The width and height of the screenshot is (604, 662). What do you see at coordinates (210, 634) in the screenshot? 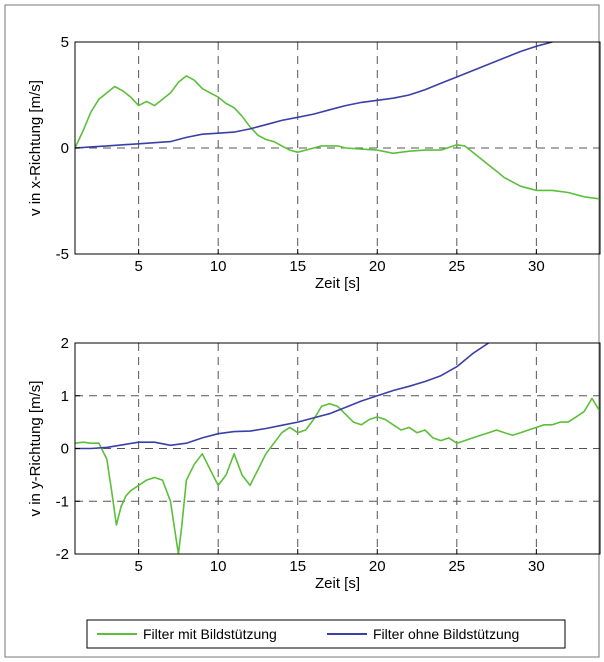
I see `legend-label-mit-bildstuetzung: Filter mit Bildstützung` at bounding box center [210, 634].